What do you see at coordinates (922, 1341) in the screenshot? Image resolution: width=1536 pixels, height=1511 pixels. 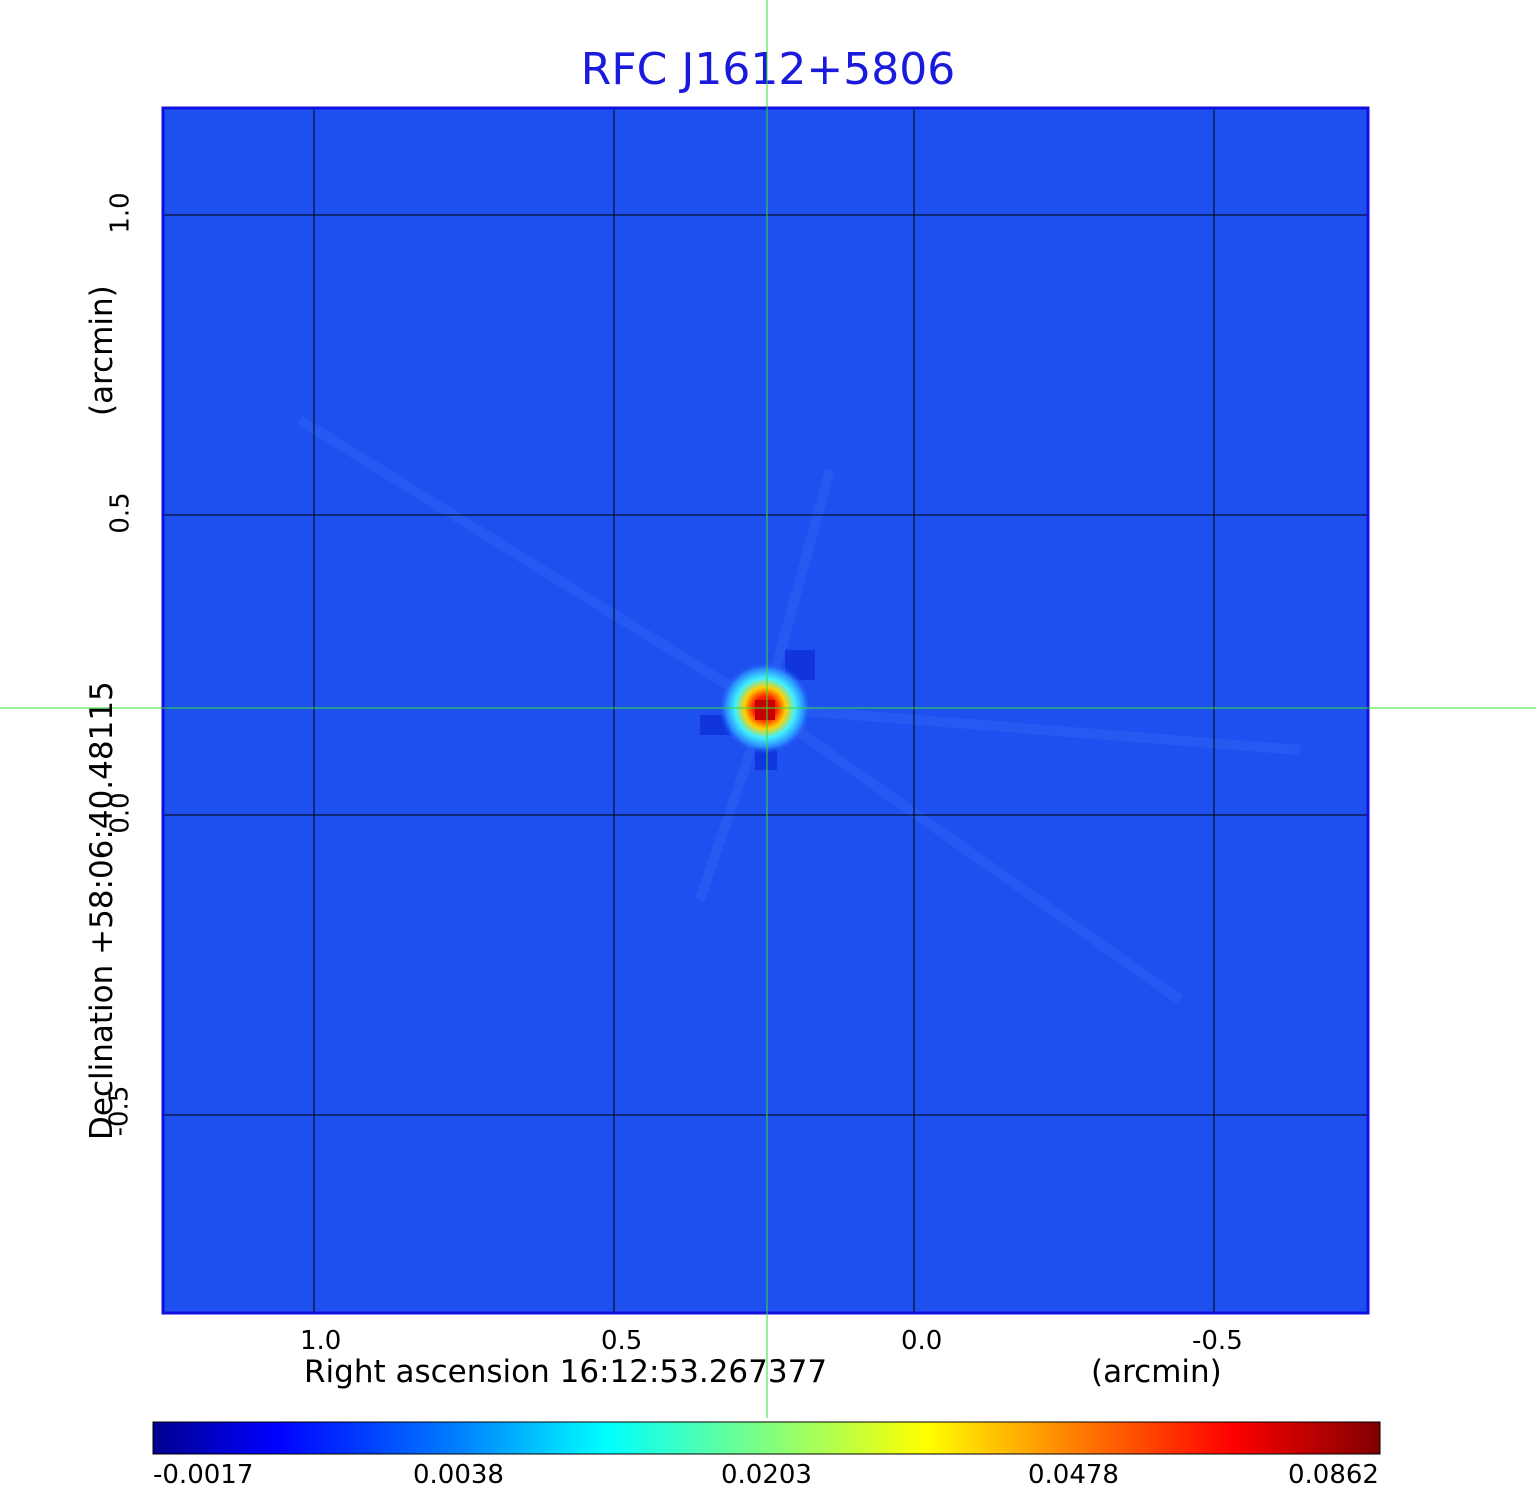 I see `x-tick-3: 0.0` at bounding box center [922, 1341].